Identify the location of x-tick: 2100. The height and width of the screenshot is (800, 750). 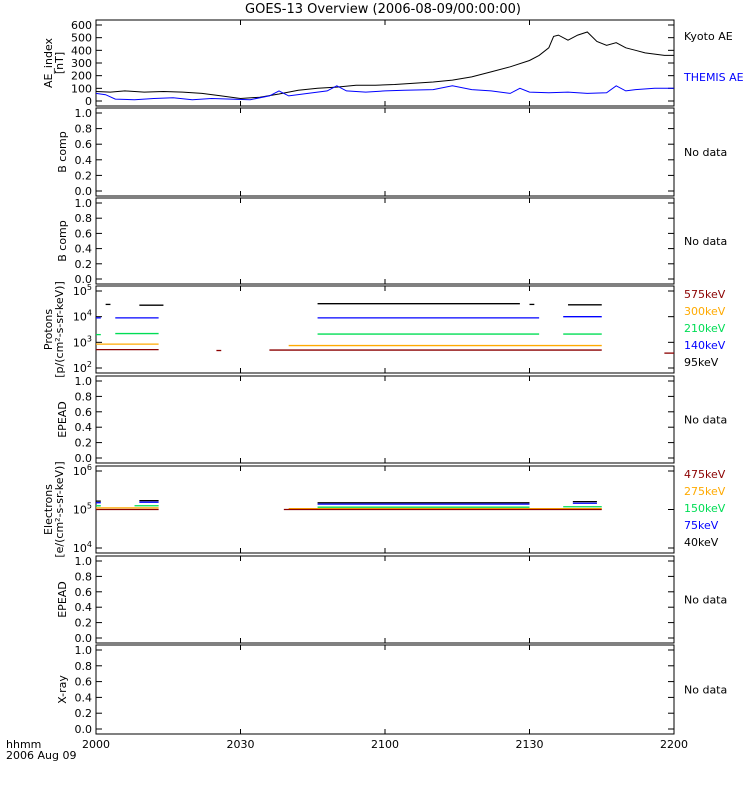
(385, 385).